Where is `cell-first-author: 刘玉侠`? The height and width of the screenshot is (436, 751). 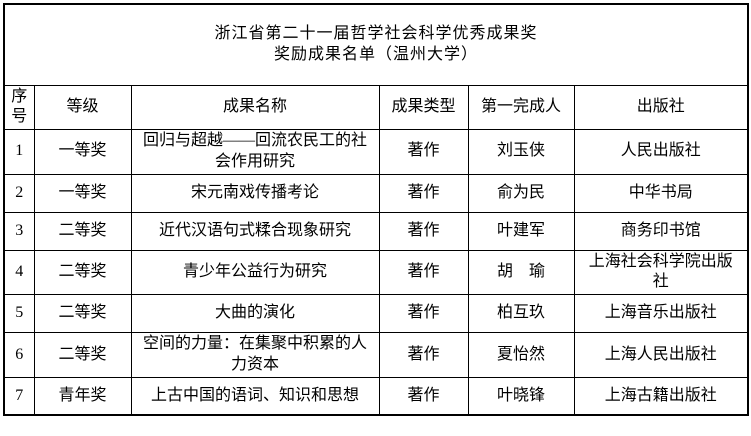 cell-first-author: 刘玉侠 is located at coordinates (521, 152).